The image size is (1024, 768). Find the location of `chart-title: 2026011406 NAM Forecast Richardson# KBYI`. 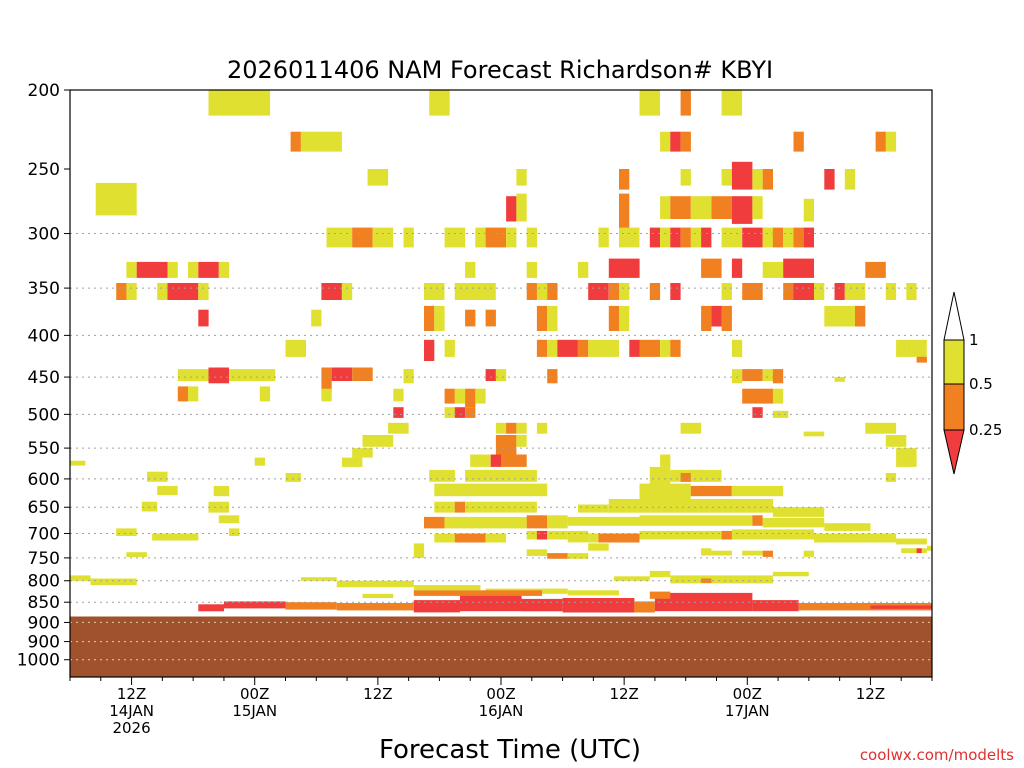

chart-title: 2026011406 NAM Forecast Richardson# KBYI is located at coordinates (500, 70).